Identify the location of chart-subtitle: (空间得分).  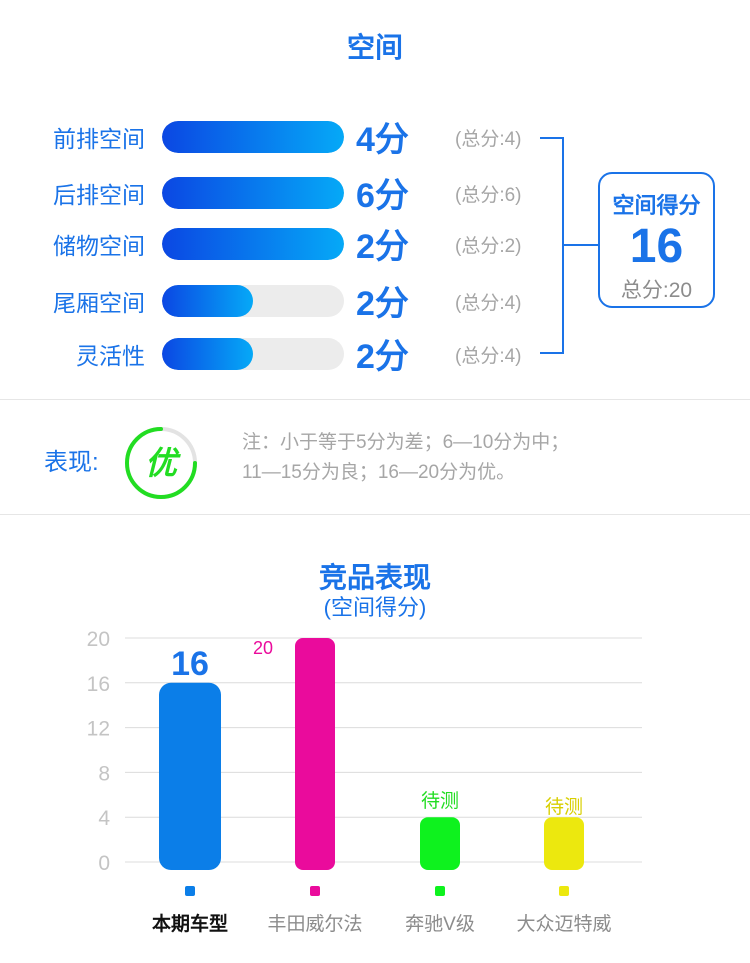
(375, 607).